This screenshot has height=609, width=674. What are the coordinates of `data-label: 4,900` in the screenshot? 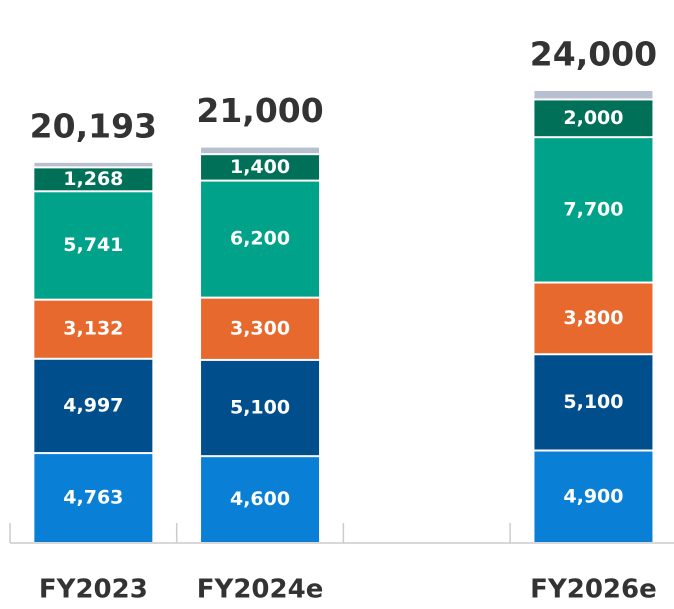 It's located at (593, 496).